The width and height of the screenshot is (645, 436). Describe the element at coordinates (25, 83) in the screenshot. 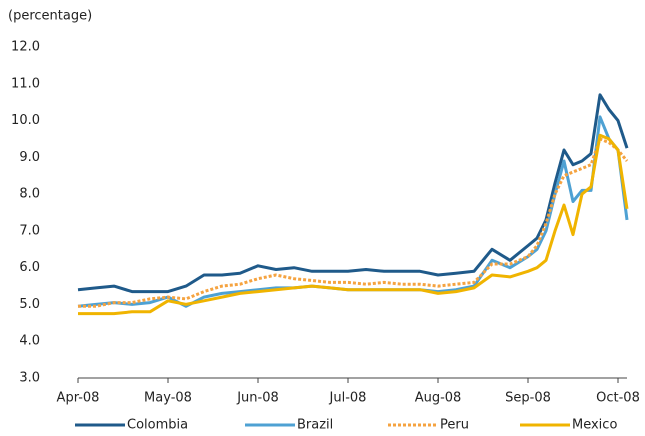

I see `y-tick-label: 11.0` at that location.